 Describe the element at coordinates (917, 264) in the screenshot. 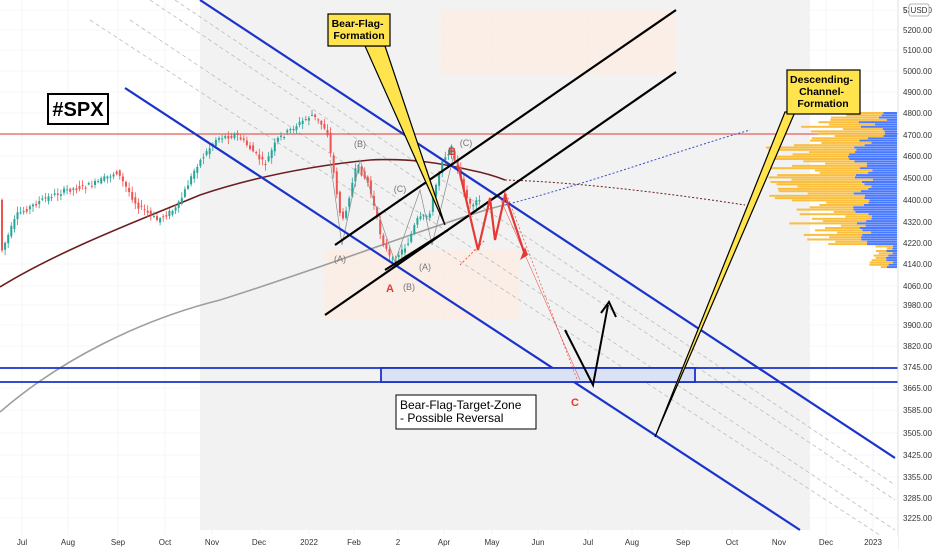

I see `price-tick-label: 4140.00` at that location.